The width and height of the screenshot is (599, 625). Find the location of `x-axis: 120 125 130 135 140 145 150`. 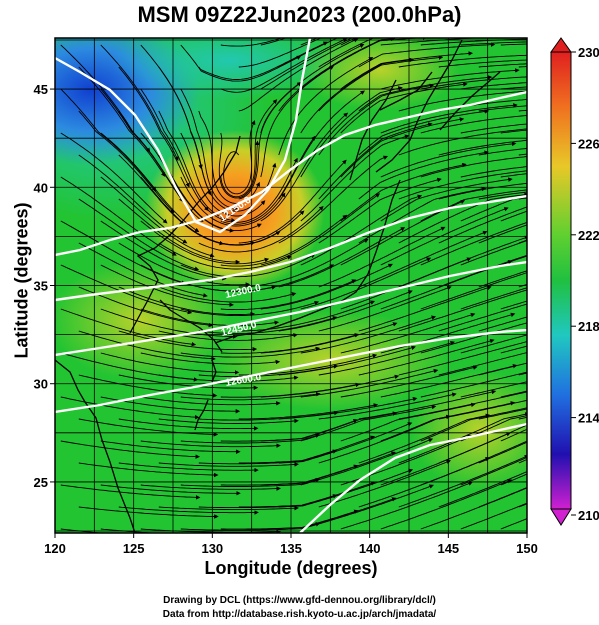

x-axis: 120 125 130 135 140 145 150 is located at coordinates (291, 544).